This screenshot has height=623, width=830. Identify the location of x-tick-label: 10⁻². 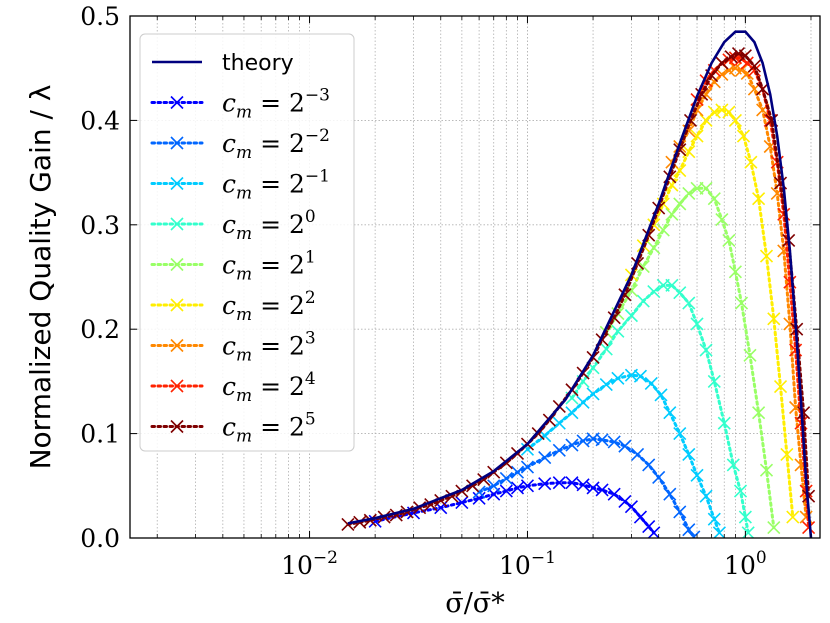
(309, 564).